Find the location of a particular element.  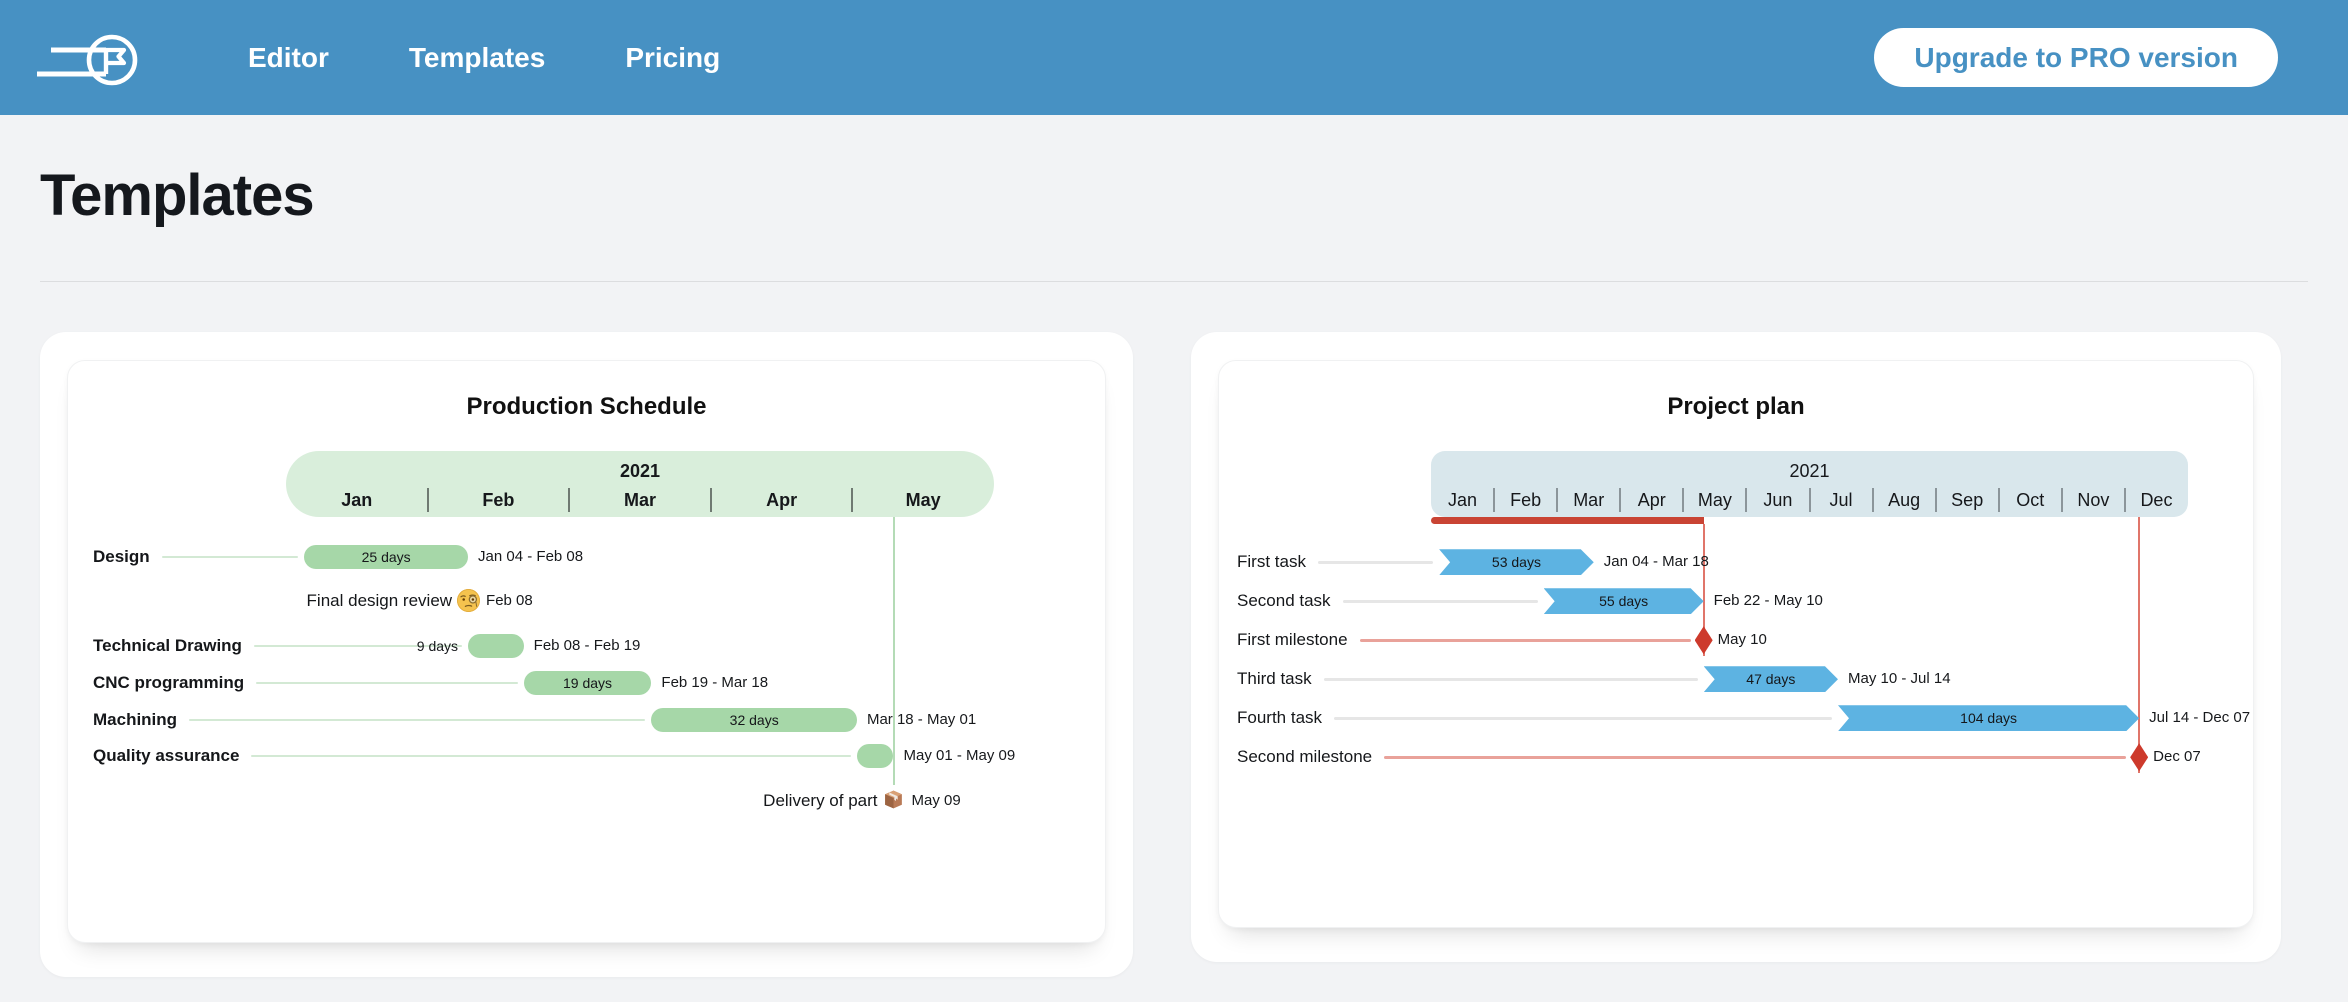

milestone-date: Feb 08 is located at coordinates (509, 601).